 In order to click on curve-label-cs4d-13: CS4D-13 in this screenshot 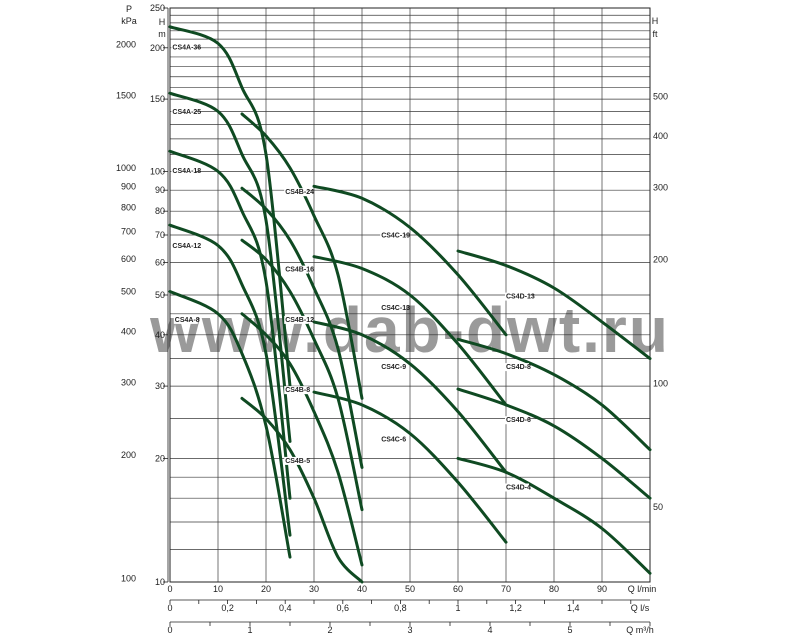, I will do `click(520, 297)`.